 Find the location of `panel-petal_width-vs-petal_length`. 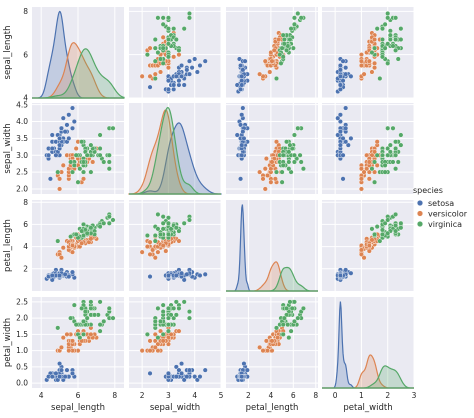

panel-petal_width-vs-petal_length is located at coordinates (272, 342).